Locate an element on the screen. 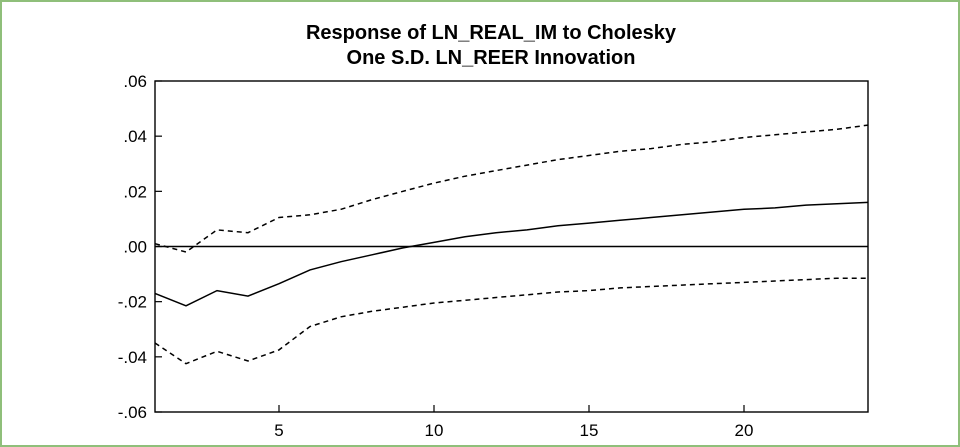 The height and width of the screenshot is (447, 960). lower-band-line is located at coordinates (511, 321).